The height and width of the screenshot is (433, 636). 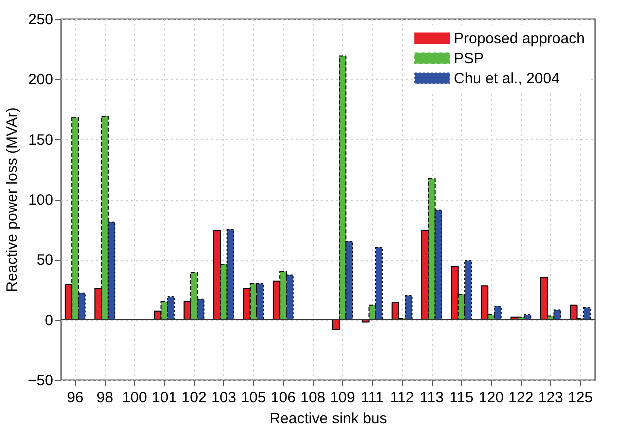 What do you see at coordinates (372, 398) in the screenshot?
I see `x-tick-label: 111` at bounding box center [372, 398].